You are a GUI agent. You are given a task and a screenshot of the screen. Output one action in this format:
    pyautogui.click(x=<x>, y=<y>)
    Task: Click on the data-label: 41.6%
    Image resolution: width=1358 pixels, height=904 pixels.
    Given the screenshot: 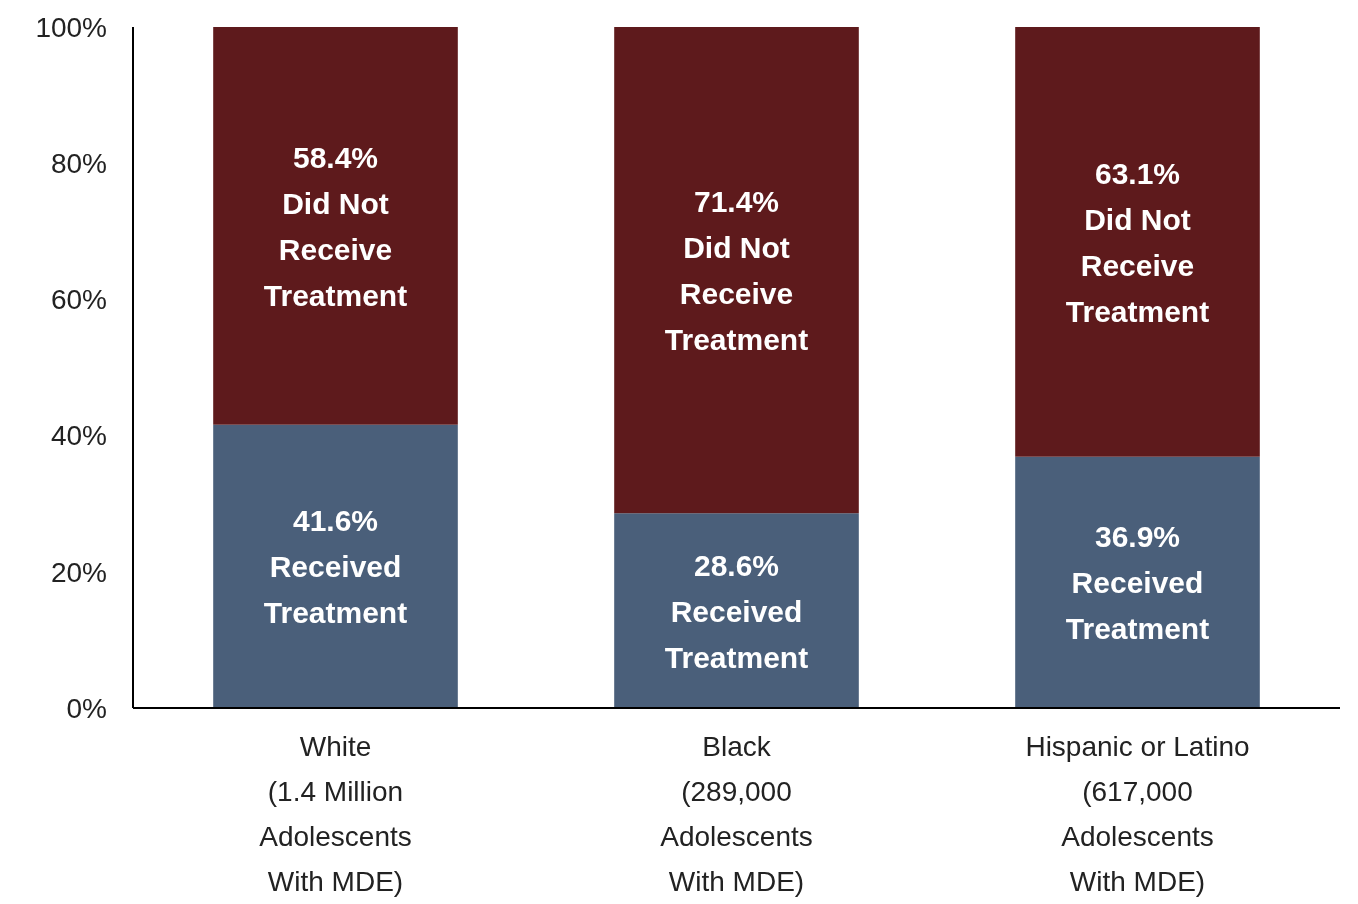 What is the action you would take?
    pyautogui.click(x=335, y=521)
    